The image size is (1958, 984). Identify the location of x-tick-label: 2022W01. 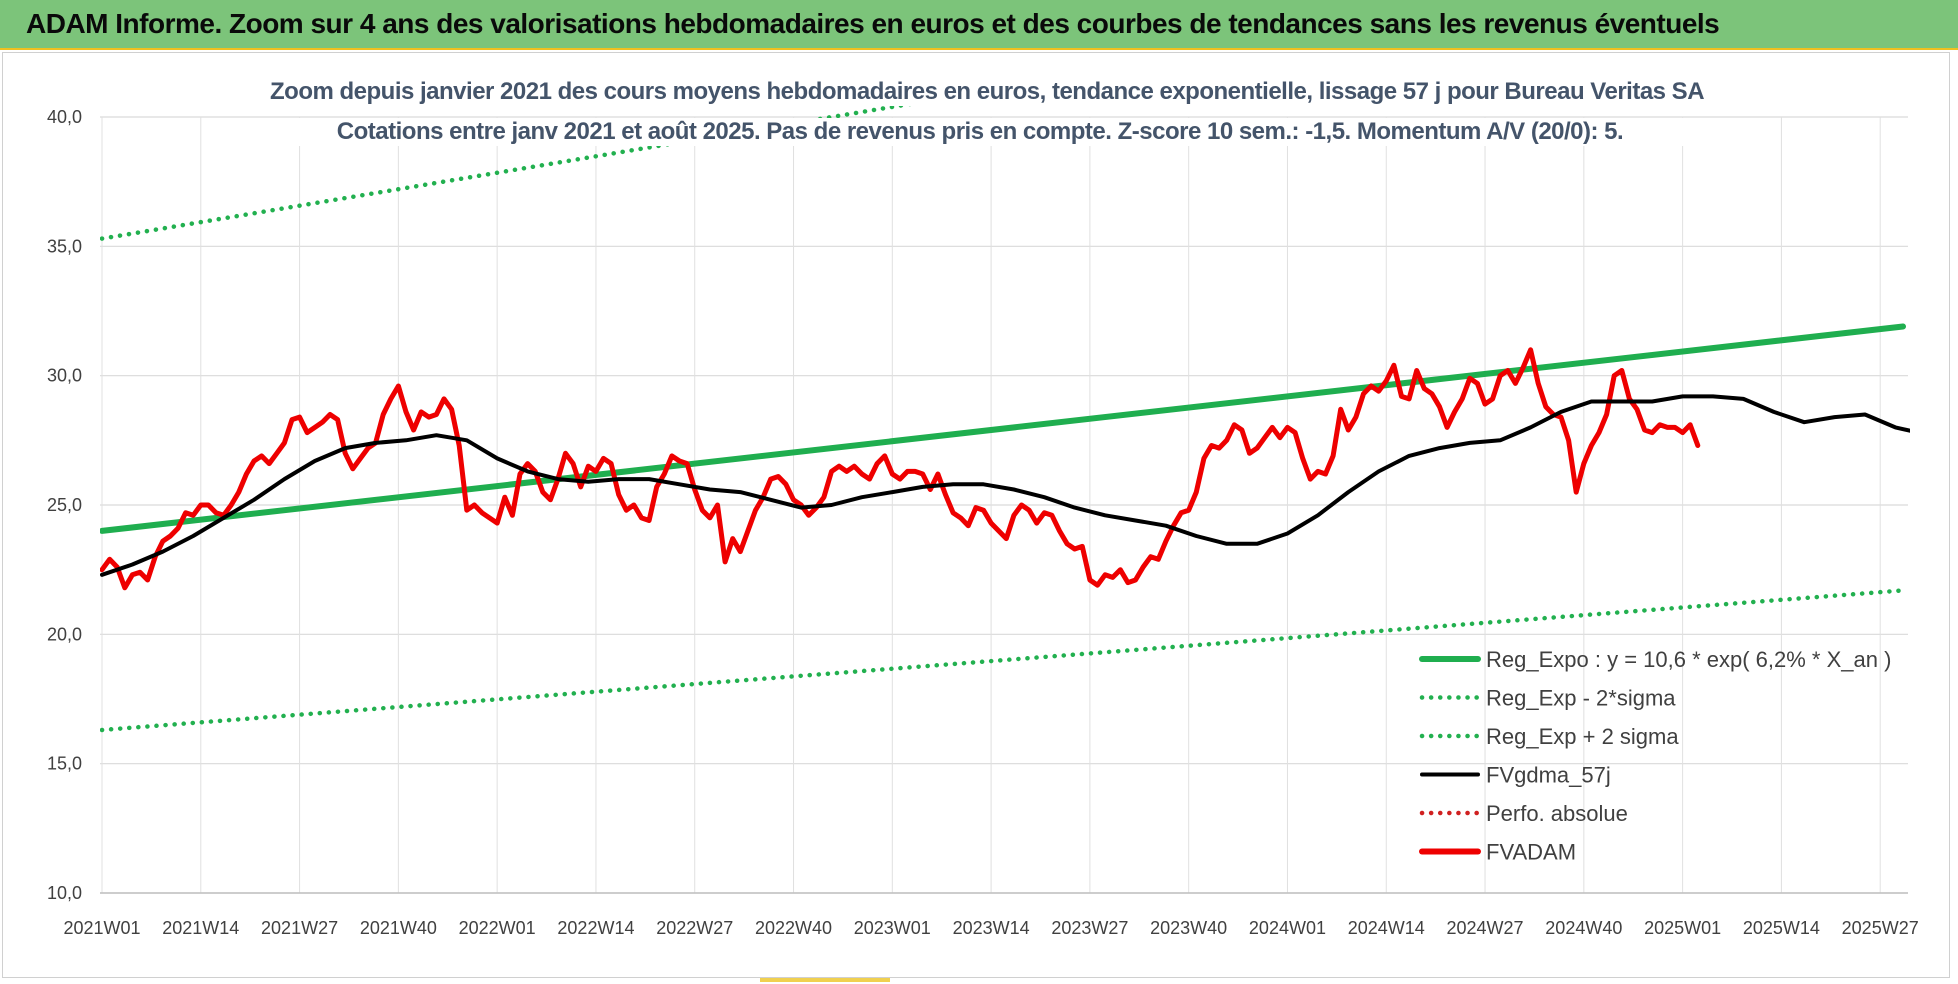
(497, 928).